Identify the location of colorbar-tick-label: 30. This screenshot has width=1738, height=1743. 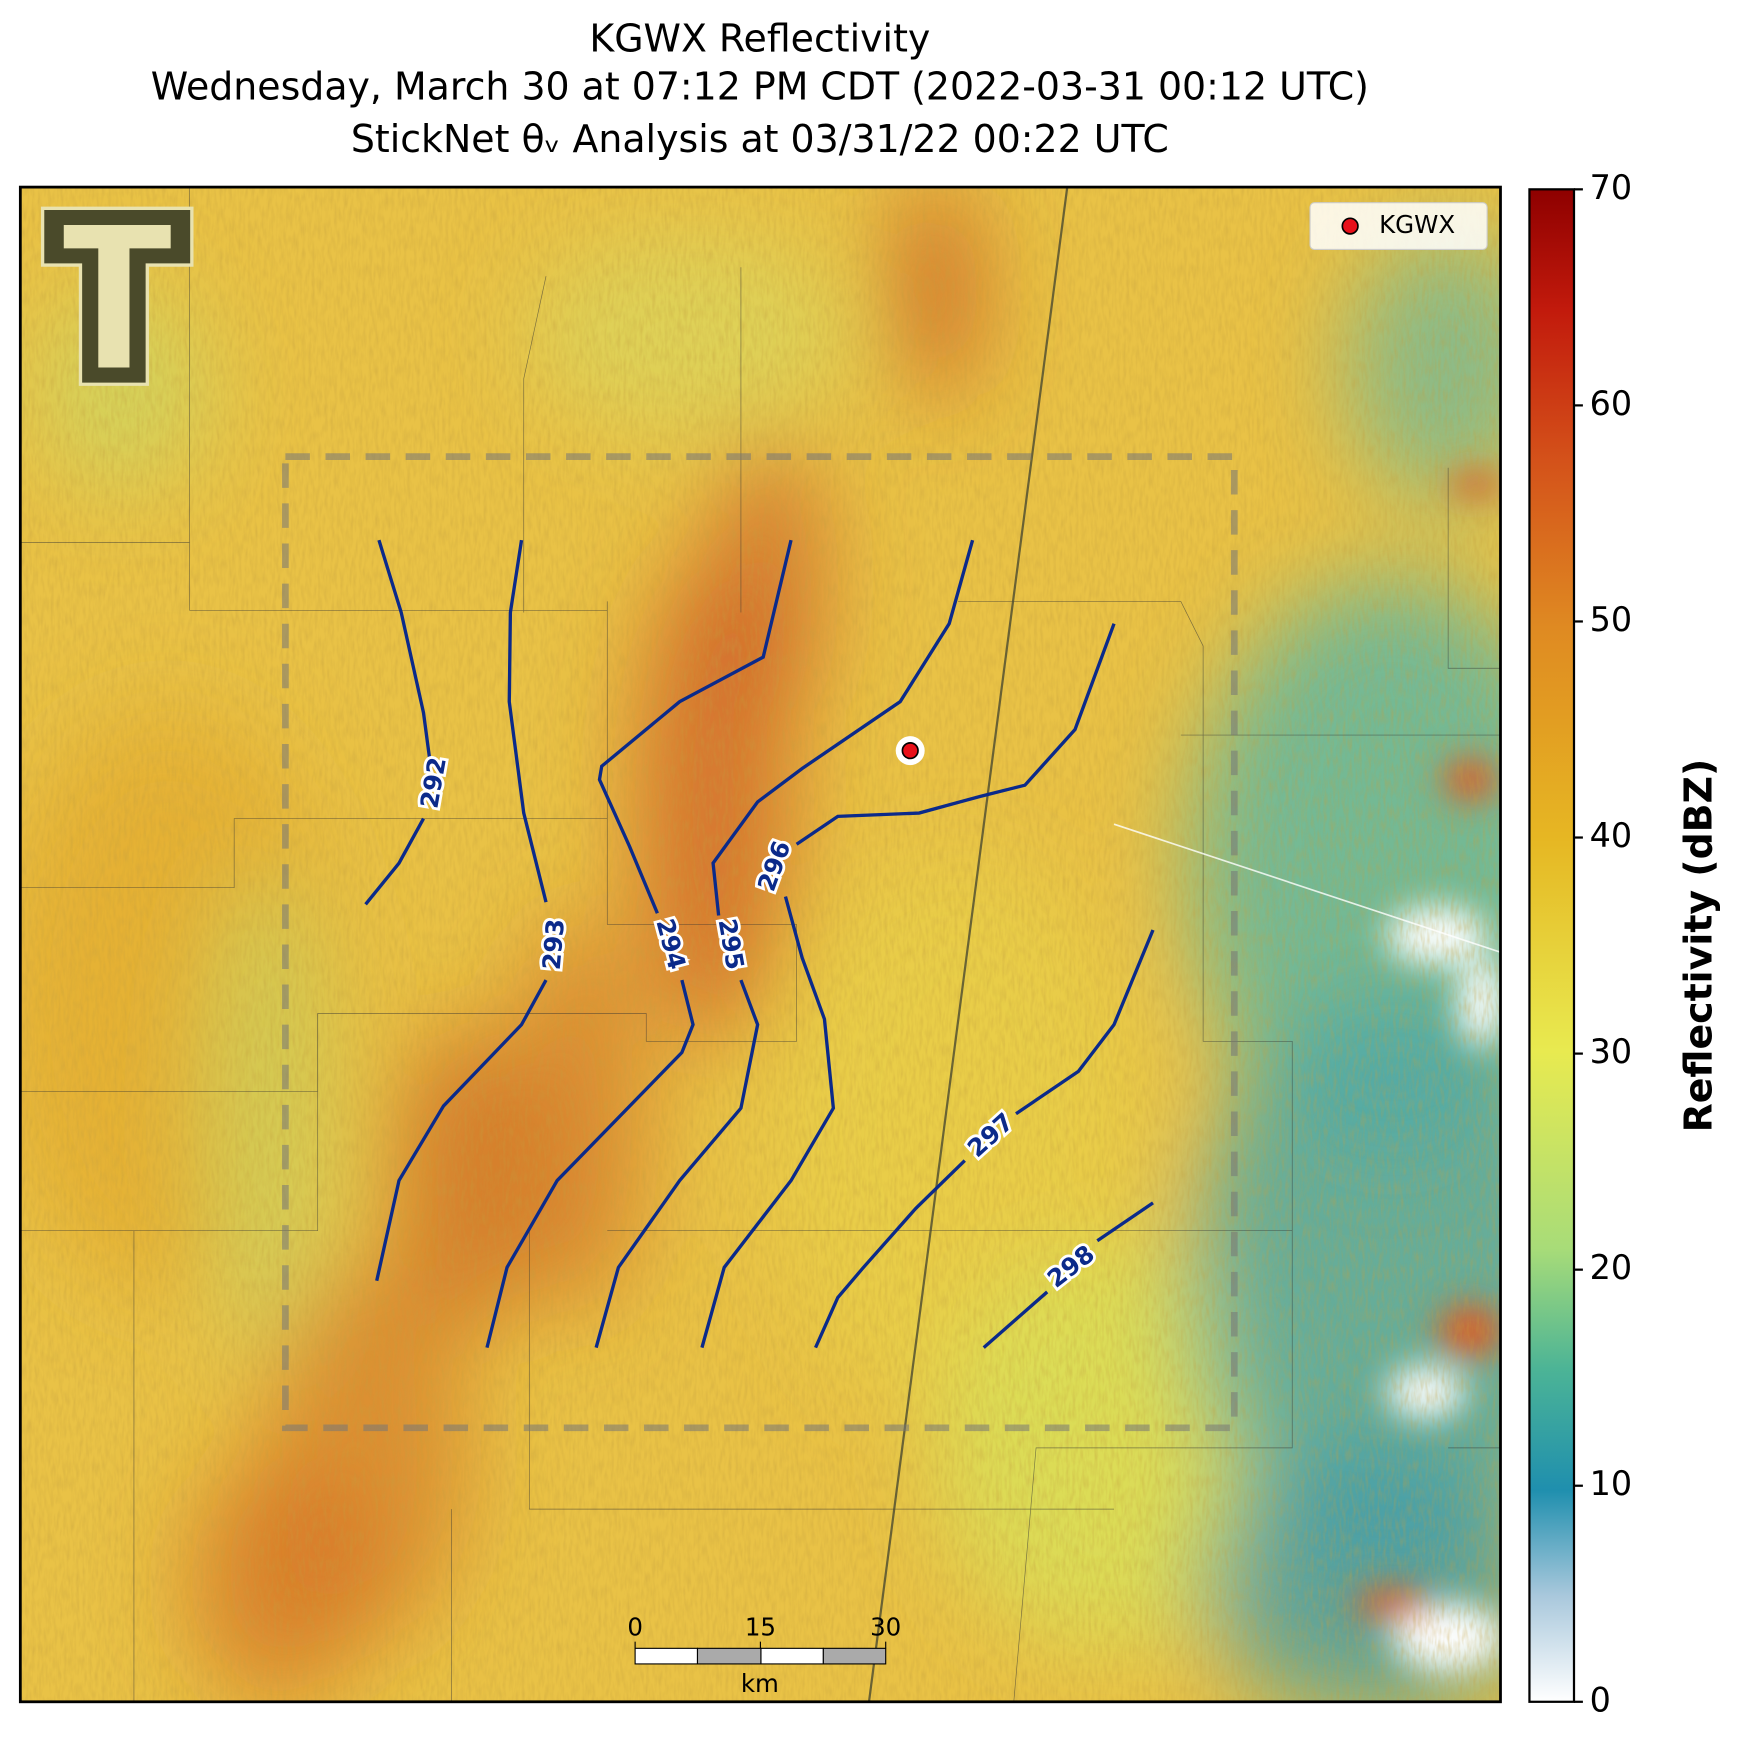
(1611, 1051).